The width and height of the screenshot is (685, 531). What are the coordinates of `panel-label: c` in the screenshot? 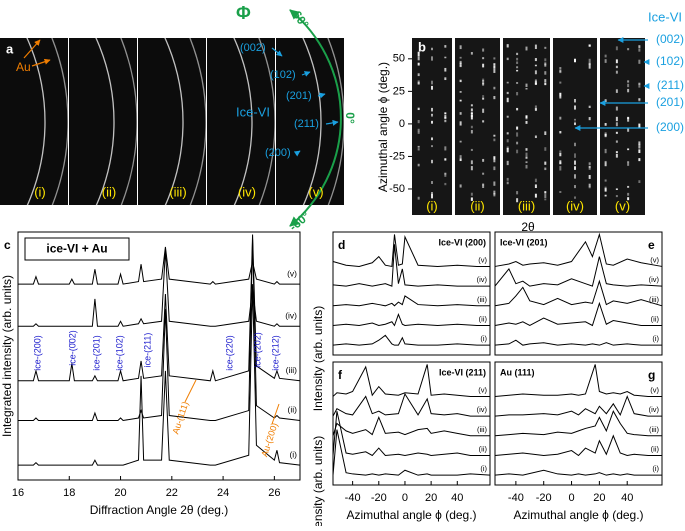 It's located at (7, 245).